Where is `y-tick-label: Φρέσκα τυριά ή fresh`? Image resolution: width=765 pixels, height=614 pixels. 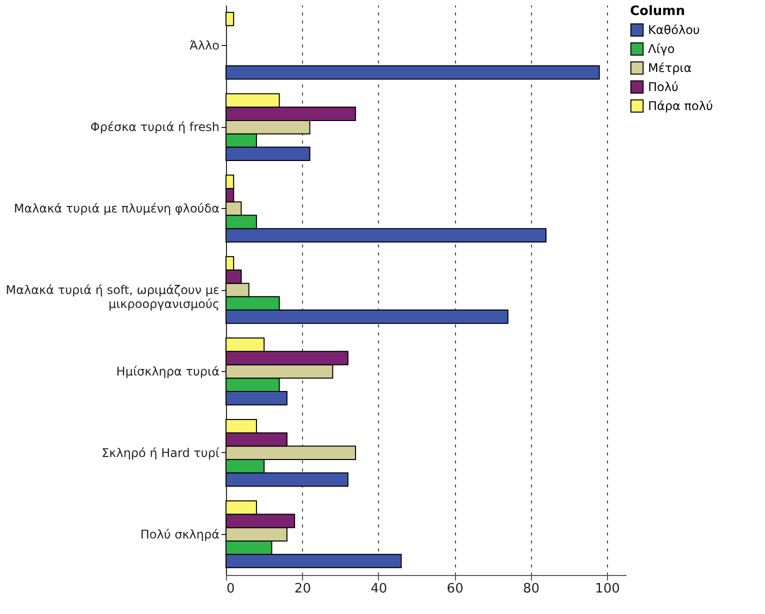
y-tick-label: Φρέσκα τυριά ή fresh is located at coordinates (155, 127).